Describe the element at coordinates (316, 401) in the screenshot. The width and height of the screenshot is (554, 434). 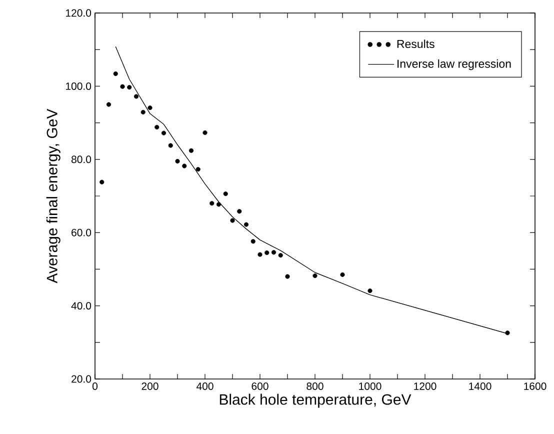
I see `x-axis-title: Black hole temperature, GeV` at that location.